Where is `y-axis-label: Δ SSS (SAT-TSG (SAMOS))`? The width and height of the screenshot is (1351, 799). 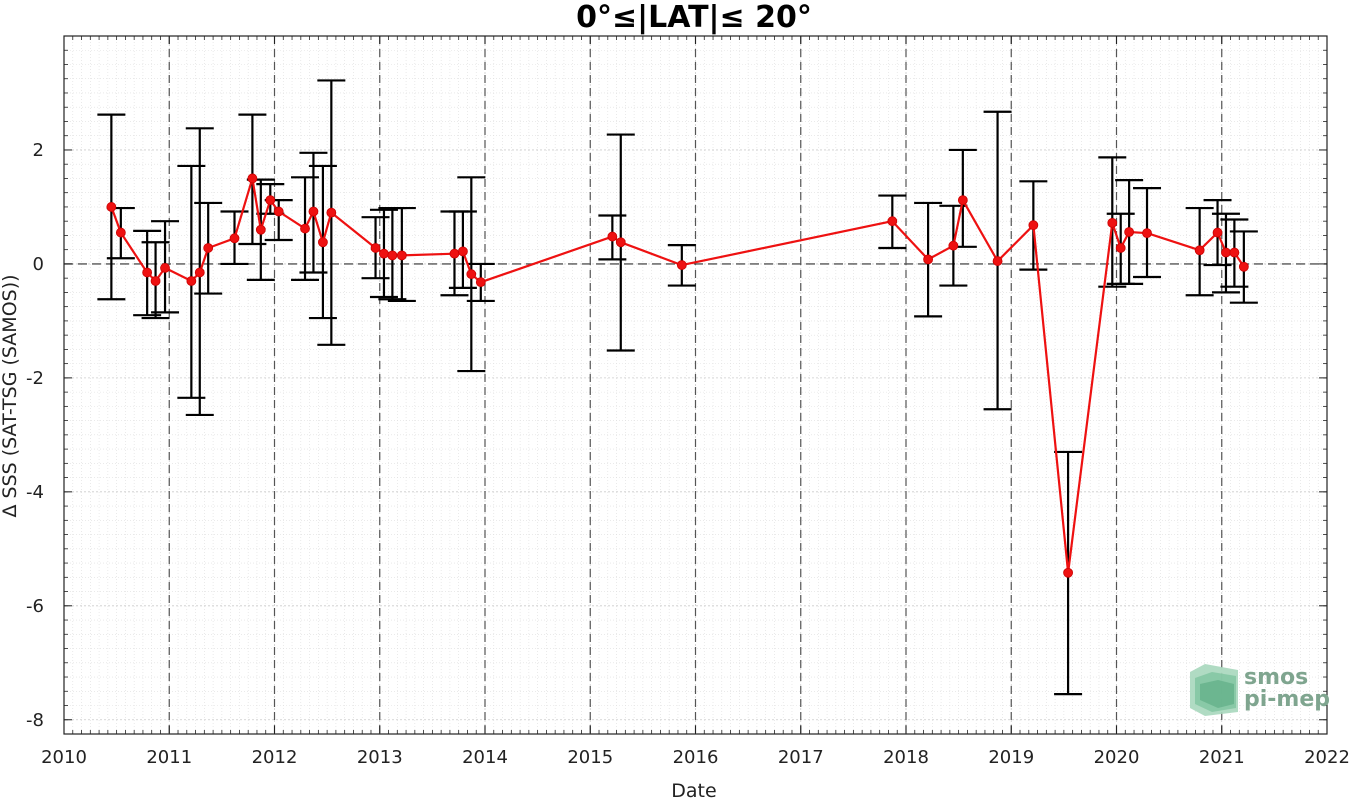 y-axis-label: Δ SSS (SAT-TSG (SAMOS)) is located at coordinates (10, 395).